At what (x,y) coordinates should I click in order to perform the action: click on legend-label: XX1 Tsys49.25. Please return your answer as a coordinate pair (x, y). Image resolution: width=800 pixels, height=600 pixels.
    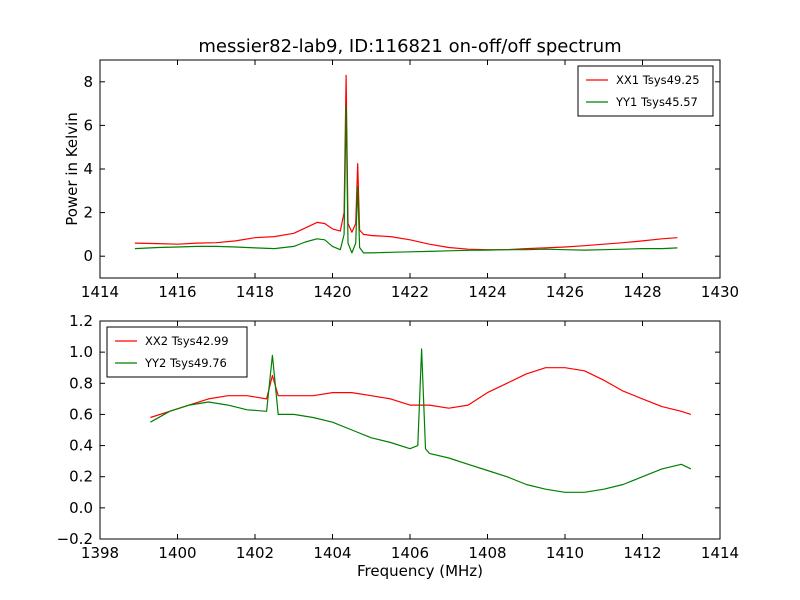
    Looking at the image, I should click on (658, 80).